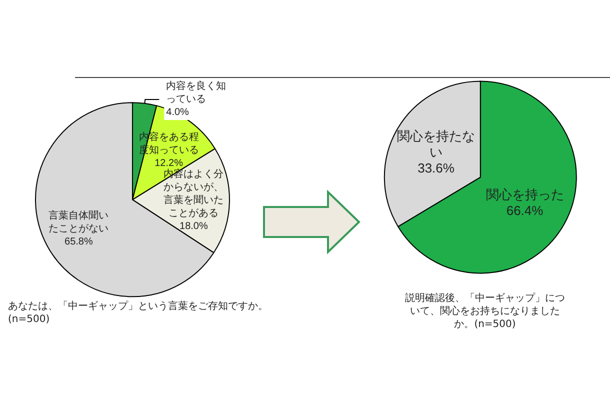  What do you see at coordinates (436, 144) in the screenshot?
I see `slice-label: 関心を持たない` at bounding box center [436, 144].